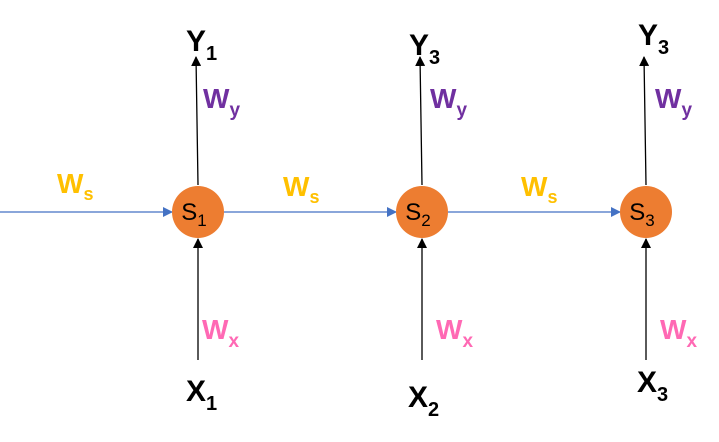 The height and width of the screenshot is (442, 719). I want to click on wy-label-1: Wy, so click(221, 102).